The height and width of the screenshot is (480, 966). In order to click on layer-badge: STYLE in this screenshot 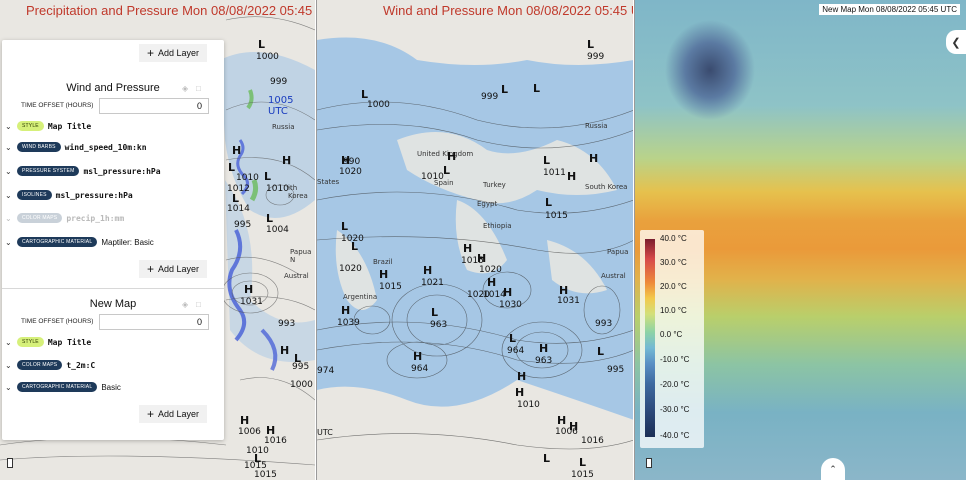, I will do `click(30, 342)`.